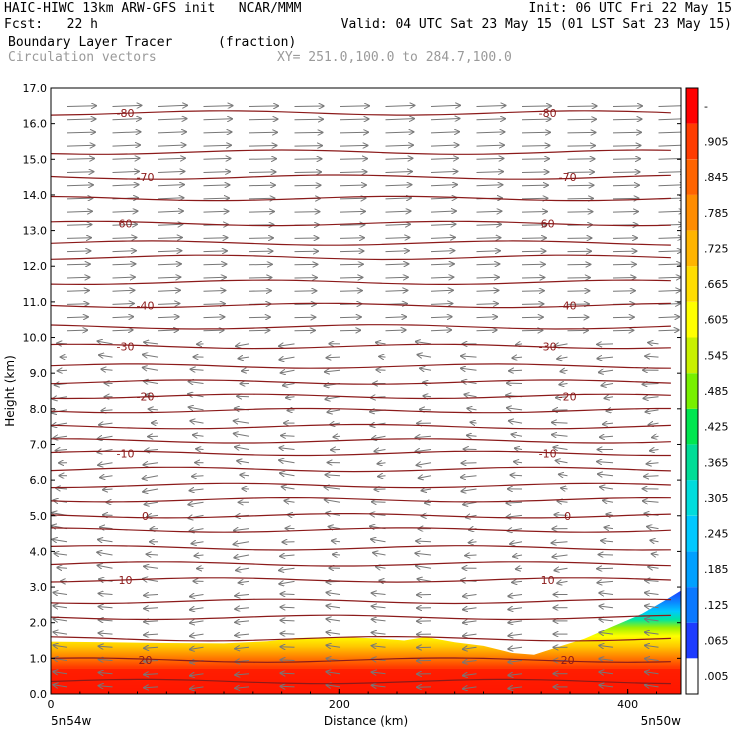  I want to click on contour-label: -80, so click(548, 113).